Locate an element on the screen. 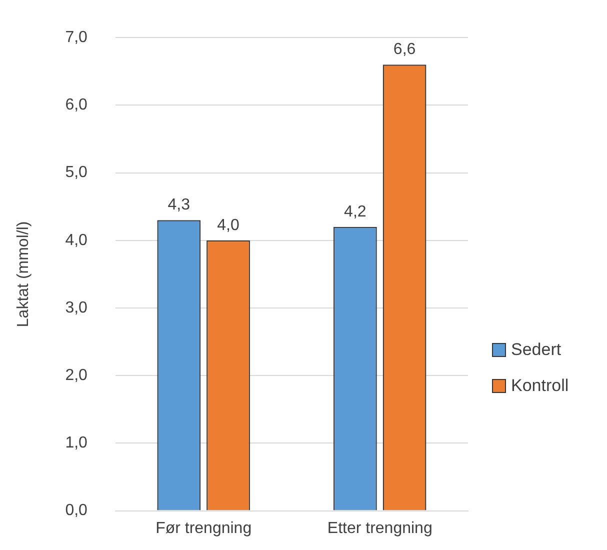 The height and width of the screenshot is (550, 607). data-label: 4,3 is located at coordinates (179, 205).